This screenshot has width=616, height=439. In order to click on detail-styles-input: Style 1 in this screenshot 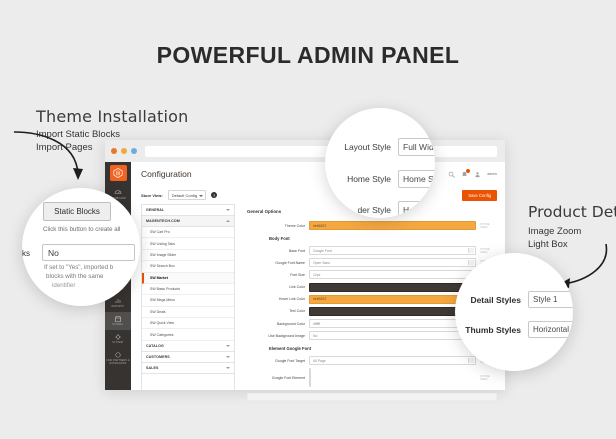, I will do `click(550, 299)`.